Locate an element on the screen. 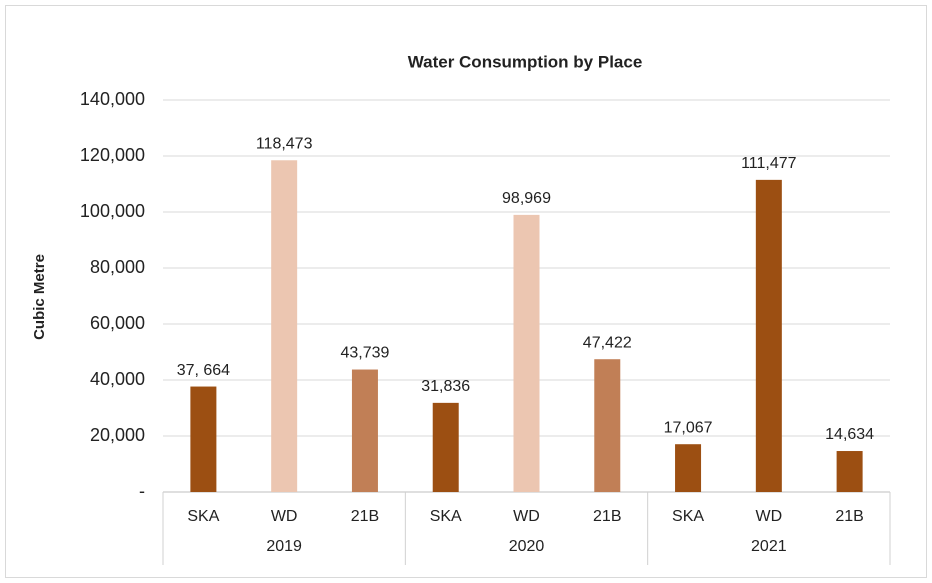 This screenshot has width=932, height=583. data-label: 118,473 is located at coordinates (284, 143).